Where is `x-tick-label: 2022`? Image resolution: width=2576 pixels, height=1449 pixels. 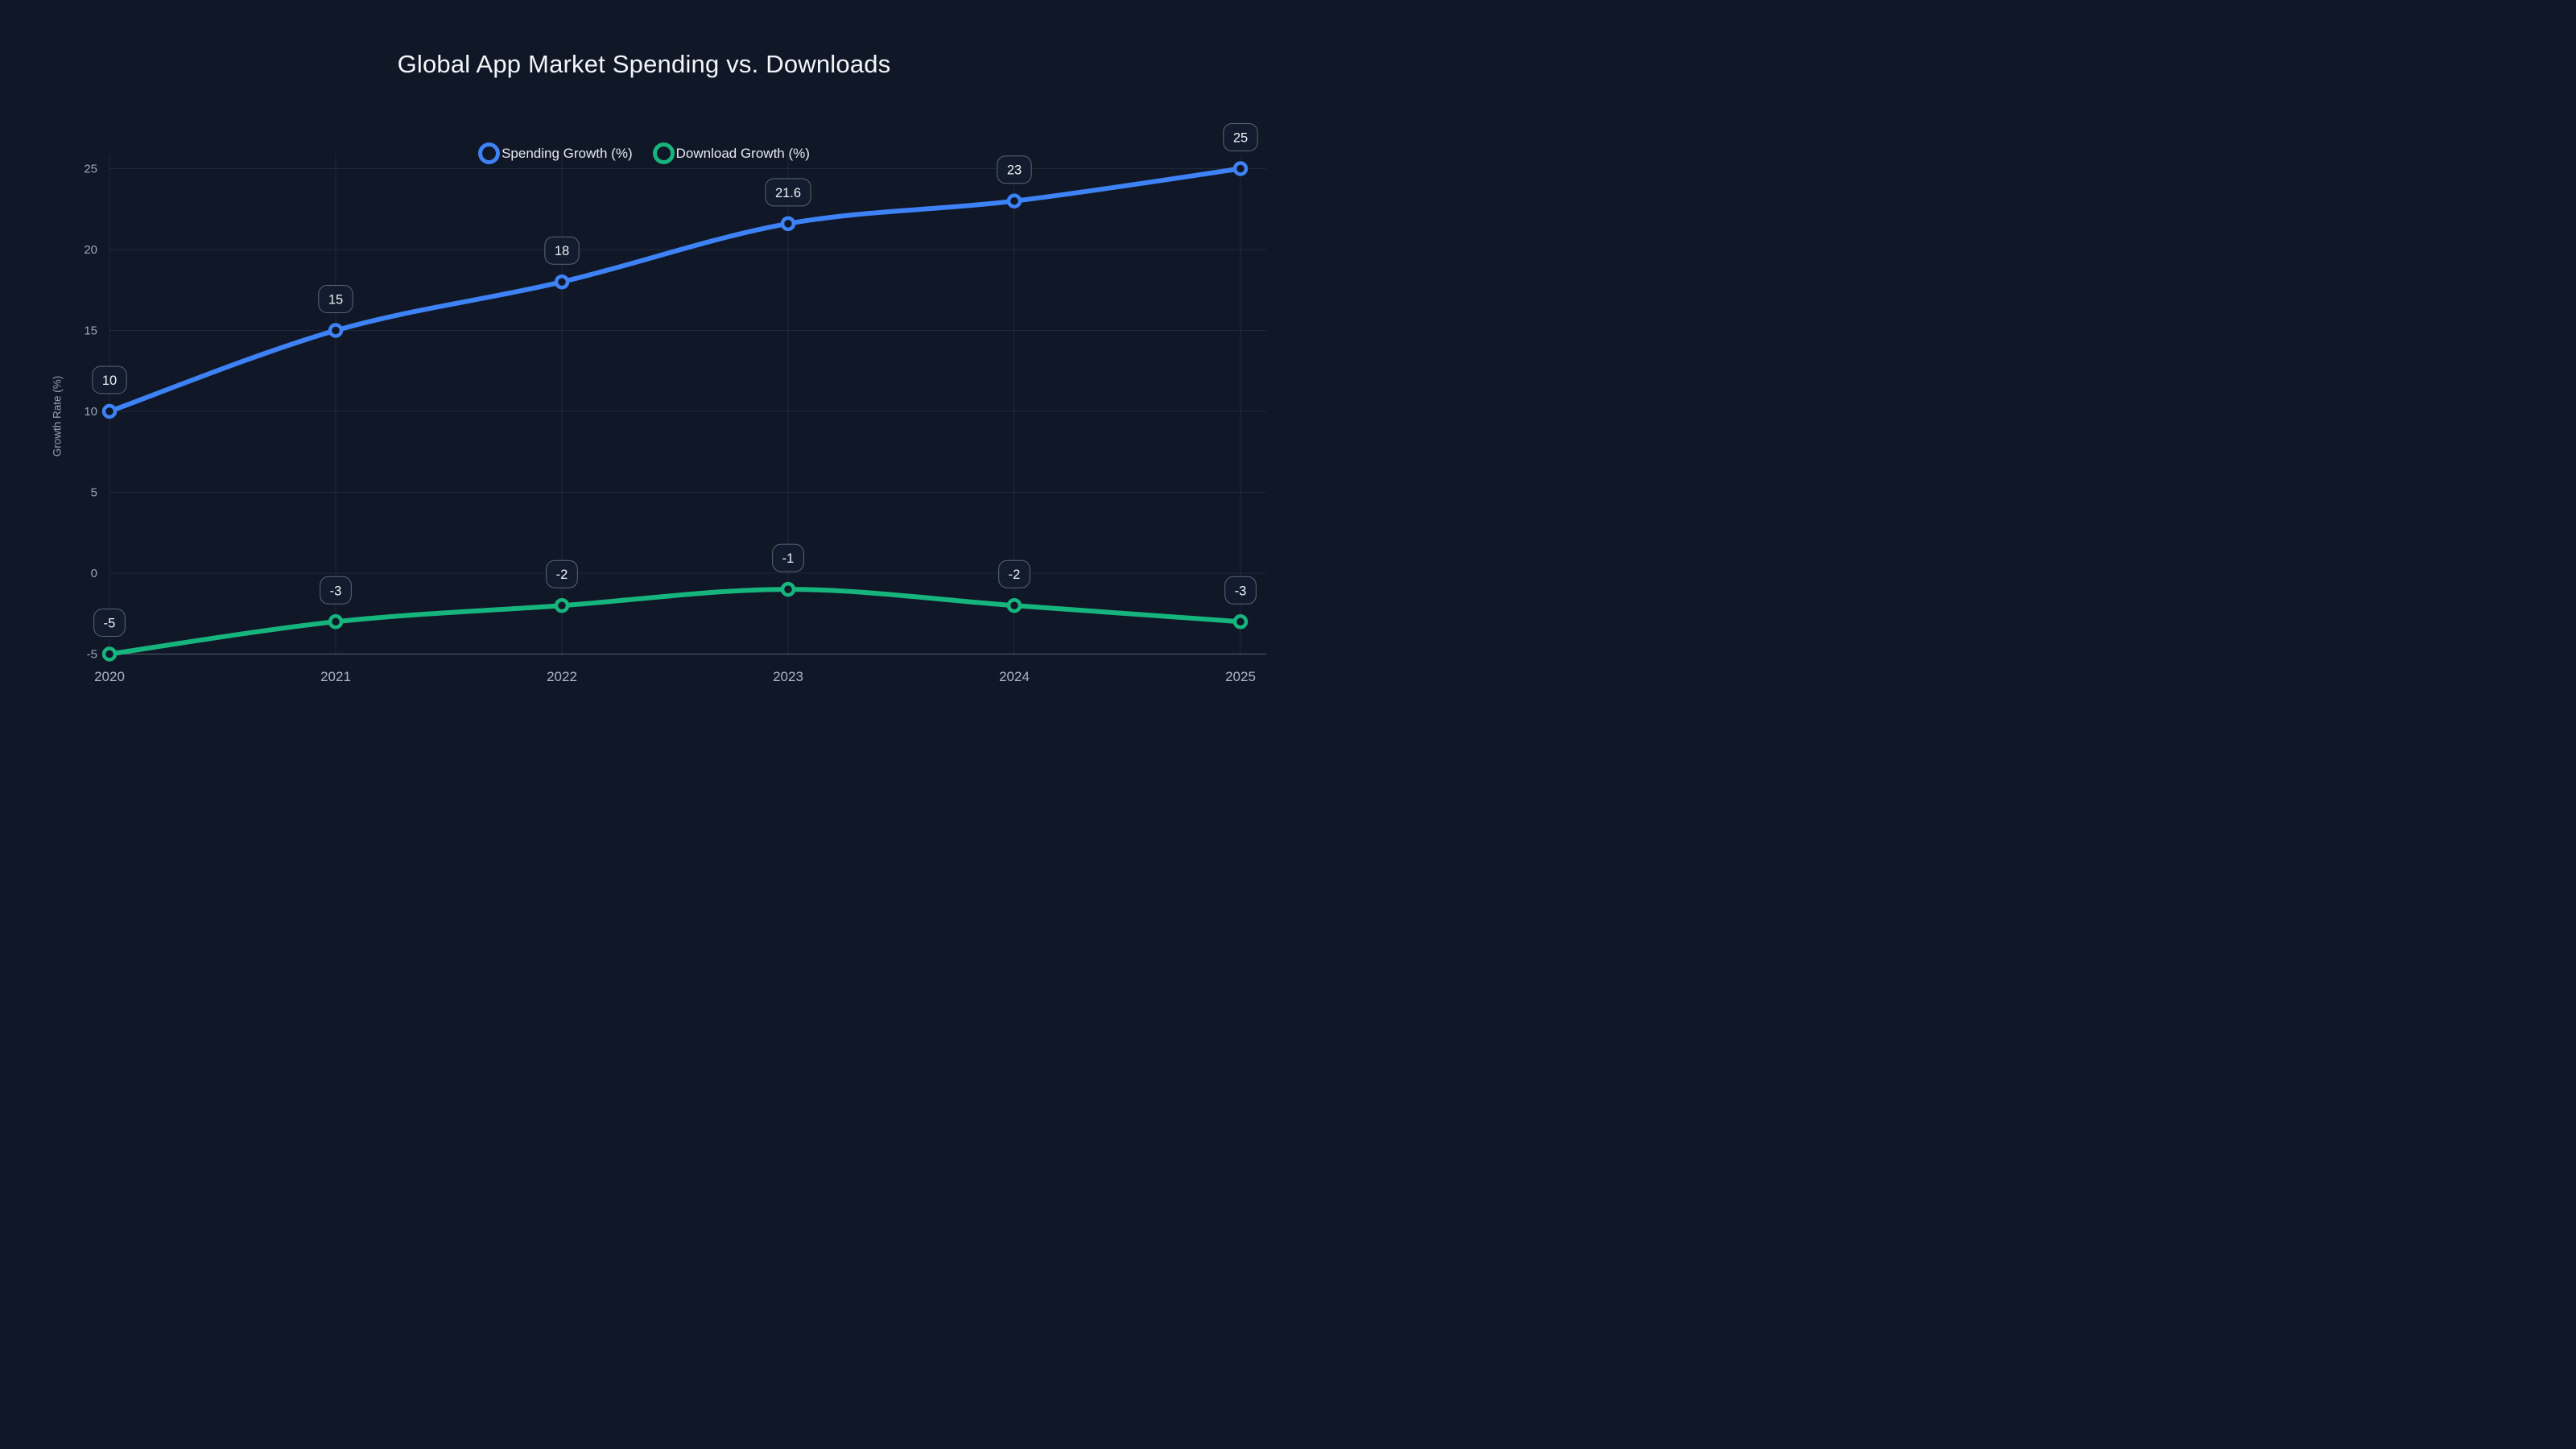
x-tick-label: 2022 is located at coordinates (562, 676).